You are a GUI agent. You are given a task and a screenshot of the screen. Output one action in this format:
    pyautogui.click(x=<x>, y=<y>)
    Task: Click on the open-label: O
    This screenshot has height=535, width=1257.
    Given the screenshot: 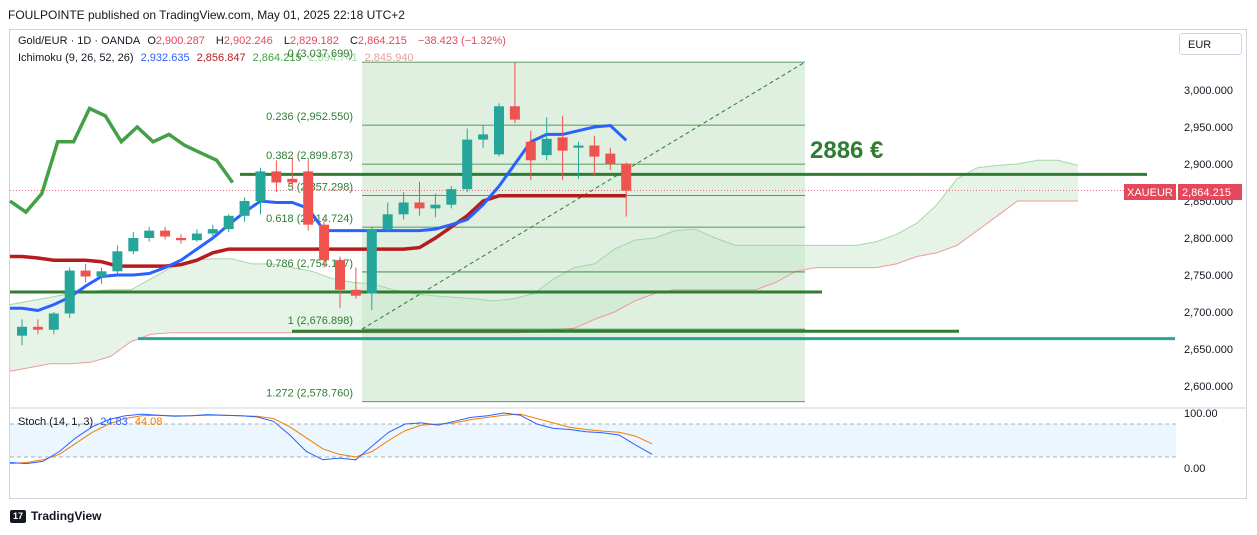 What is the action you would take?
    pyautogui.click(x=151, y=41)
    